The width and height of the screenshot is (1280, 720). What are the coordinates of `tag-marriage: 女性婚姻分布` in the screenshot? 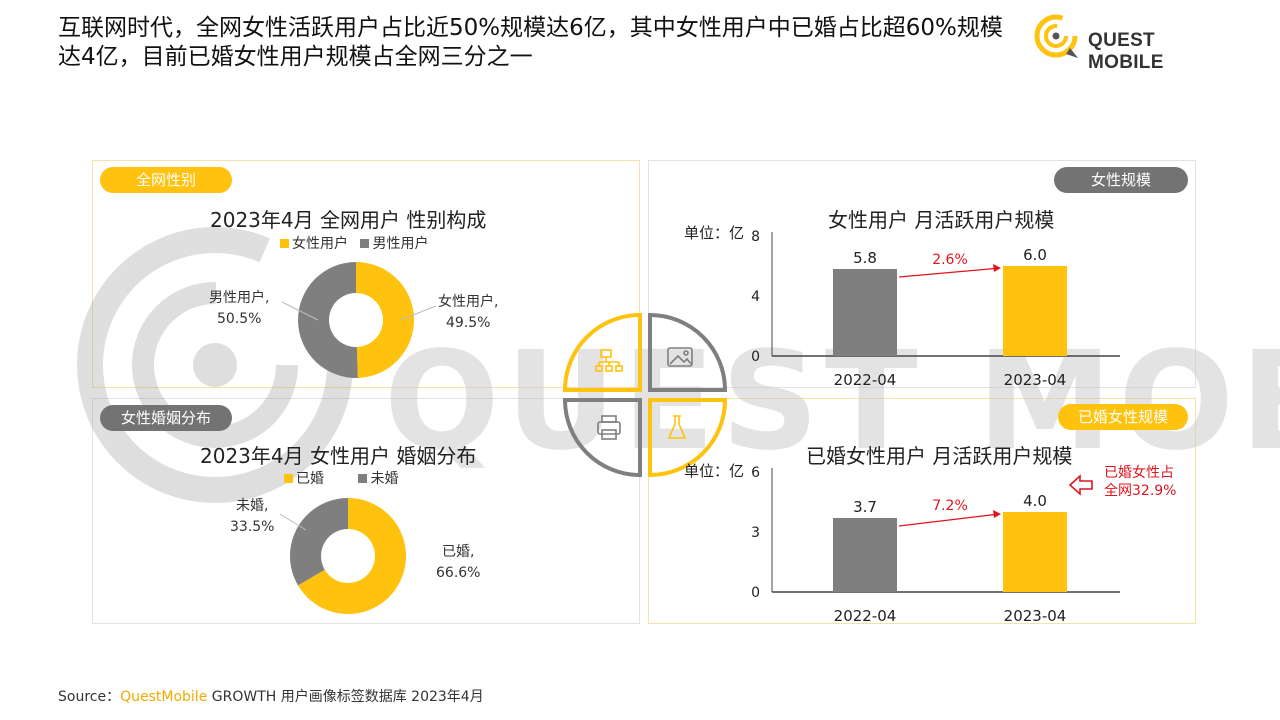 It's located at (166, 418).